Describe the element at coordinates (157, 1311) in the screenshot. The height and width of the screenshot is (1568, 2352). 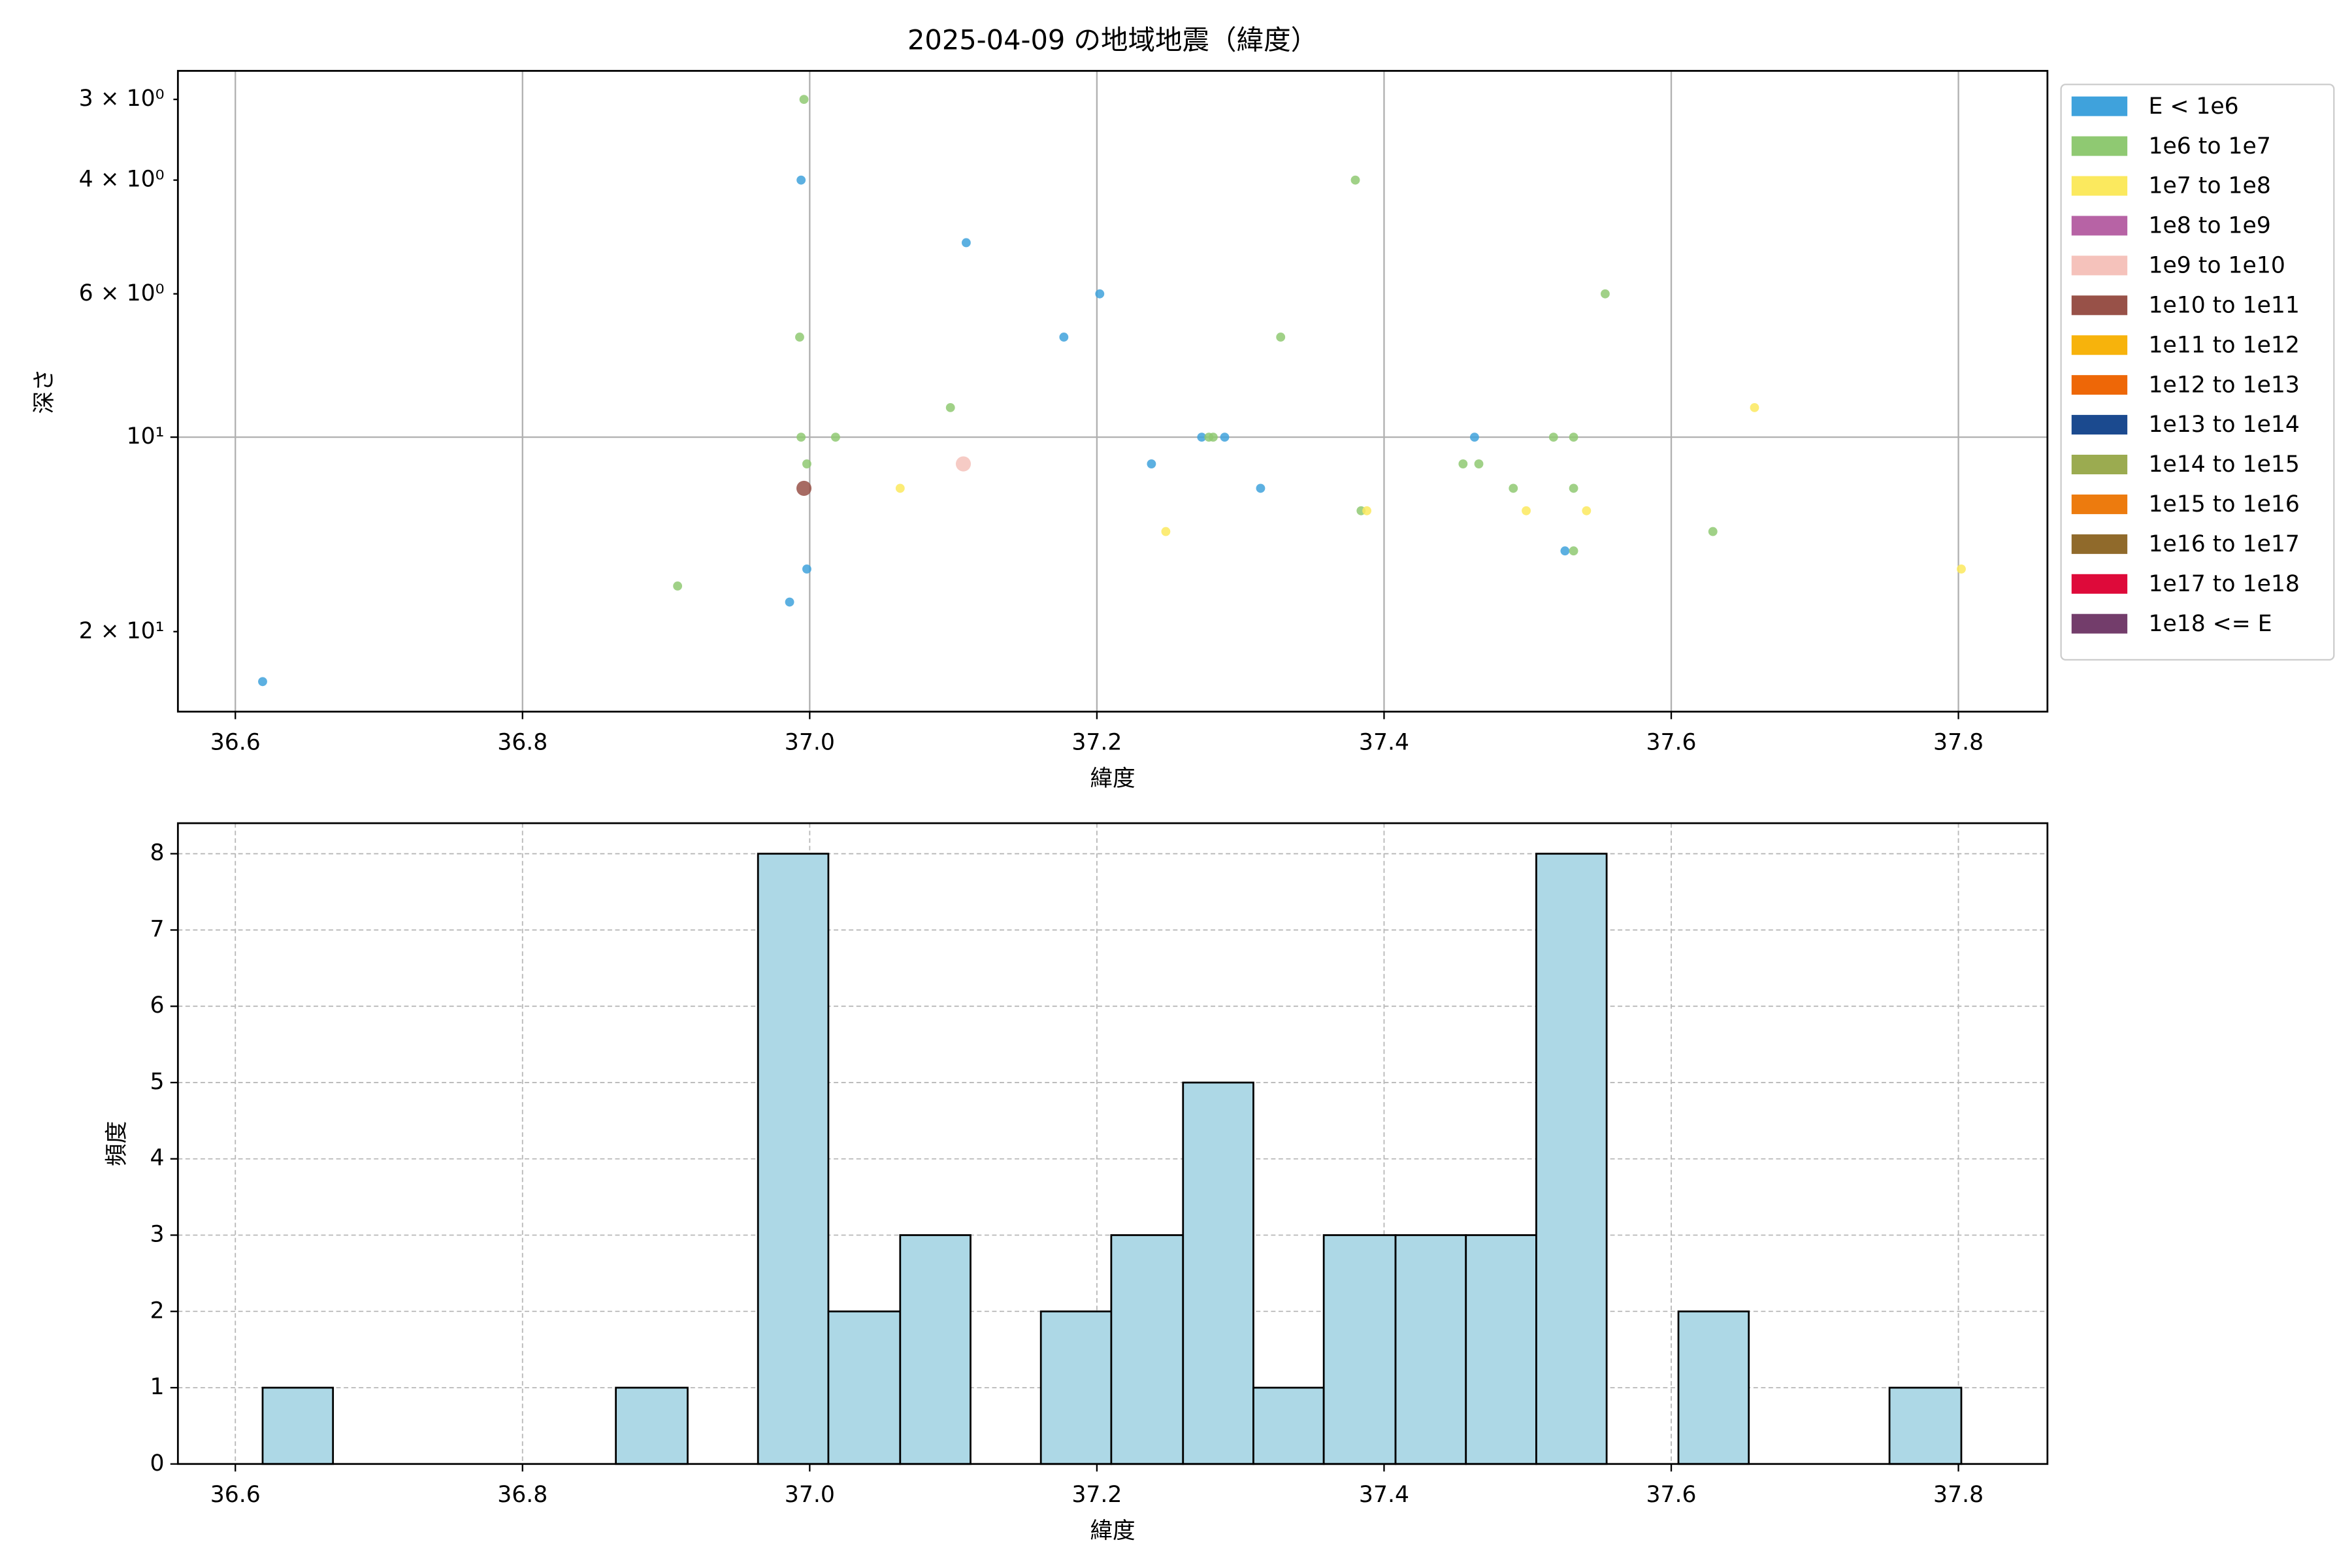
I see `y-tick-label: 2` at that location.